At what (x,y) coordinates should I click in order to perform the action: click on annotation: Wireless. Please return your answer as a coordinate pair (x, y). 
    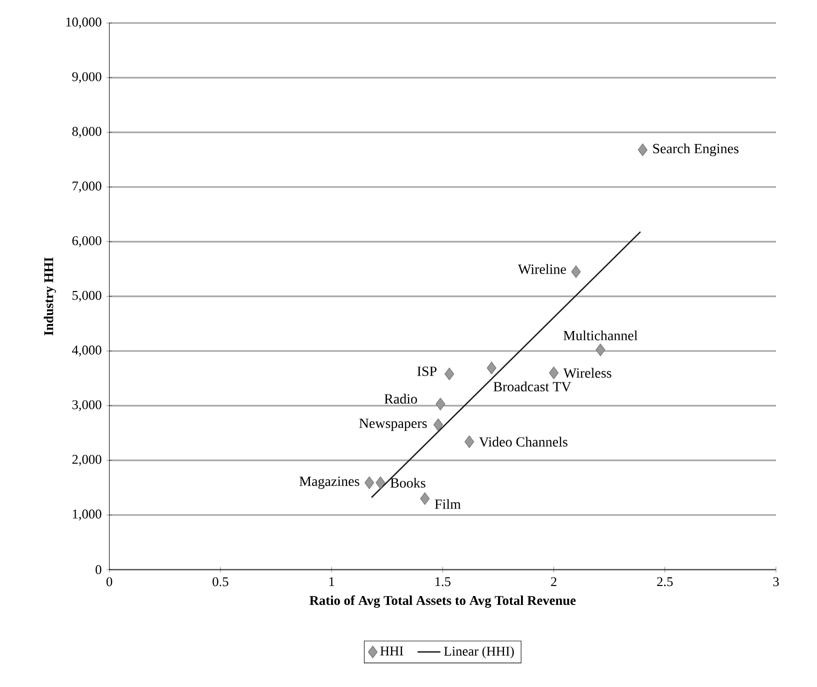
    Looking at the image, I should click on (587, 373).